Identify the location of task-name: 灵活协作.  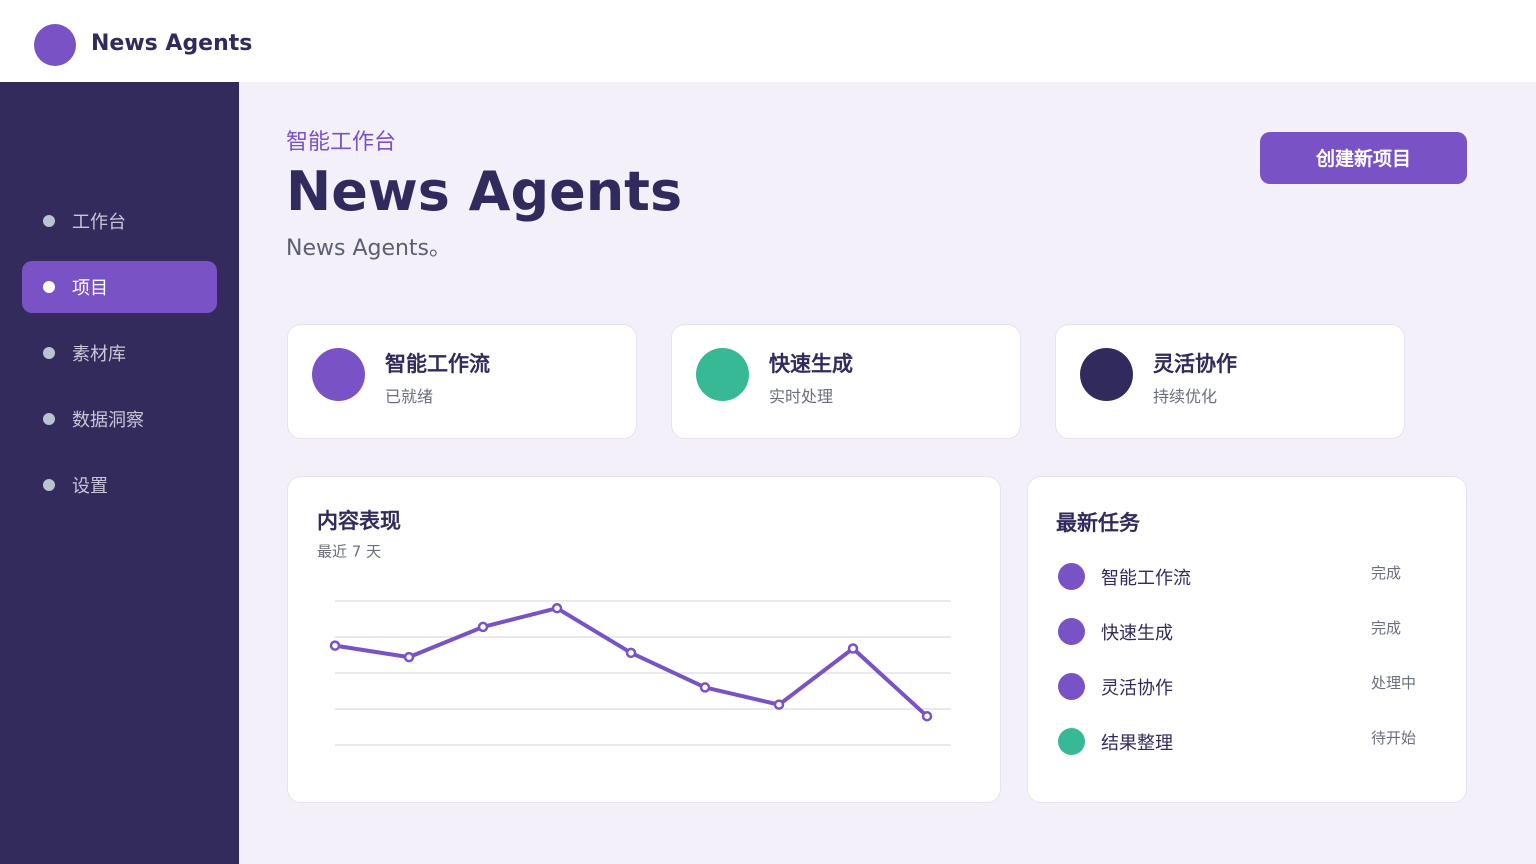
(1137, 688).